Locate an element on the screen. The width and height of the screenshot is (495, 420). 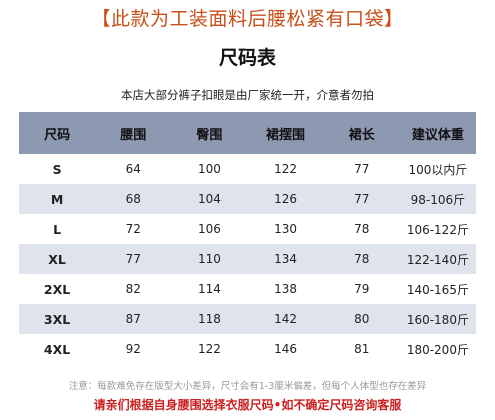
table-row: L 72 106 130 78 106-122斤 is located at coordinates (247, 229).